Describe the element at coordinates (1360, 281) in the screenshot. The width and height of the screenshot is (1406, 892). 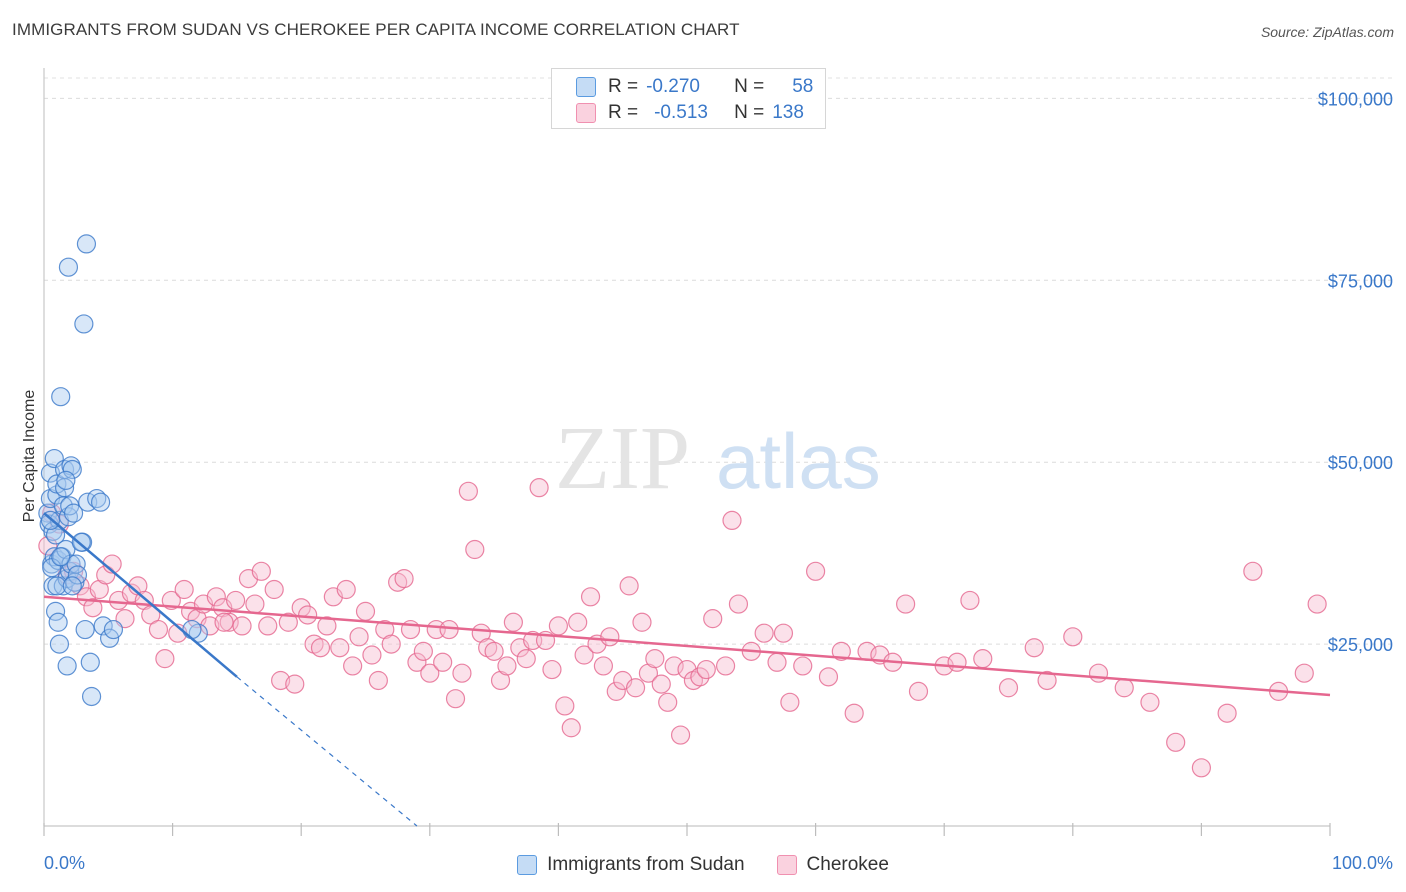
I see `y-tick-label: $75,000` at that location.